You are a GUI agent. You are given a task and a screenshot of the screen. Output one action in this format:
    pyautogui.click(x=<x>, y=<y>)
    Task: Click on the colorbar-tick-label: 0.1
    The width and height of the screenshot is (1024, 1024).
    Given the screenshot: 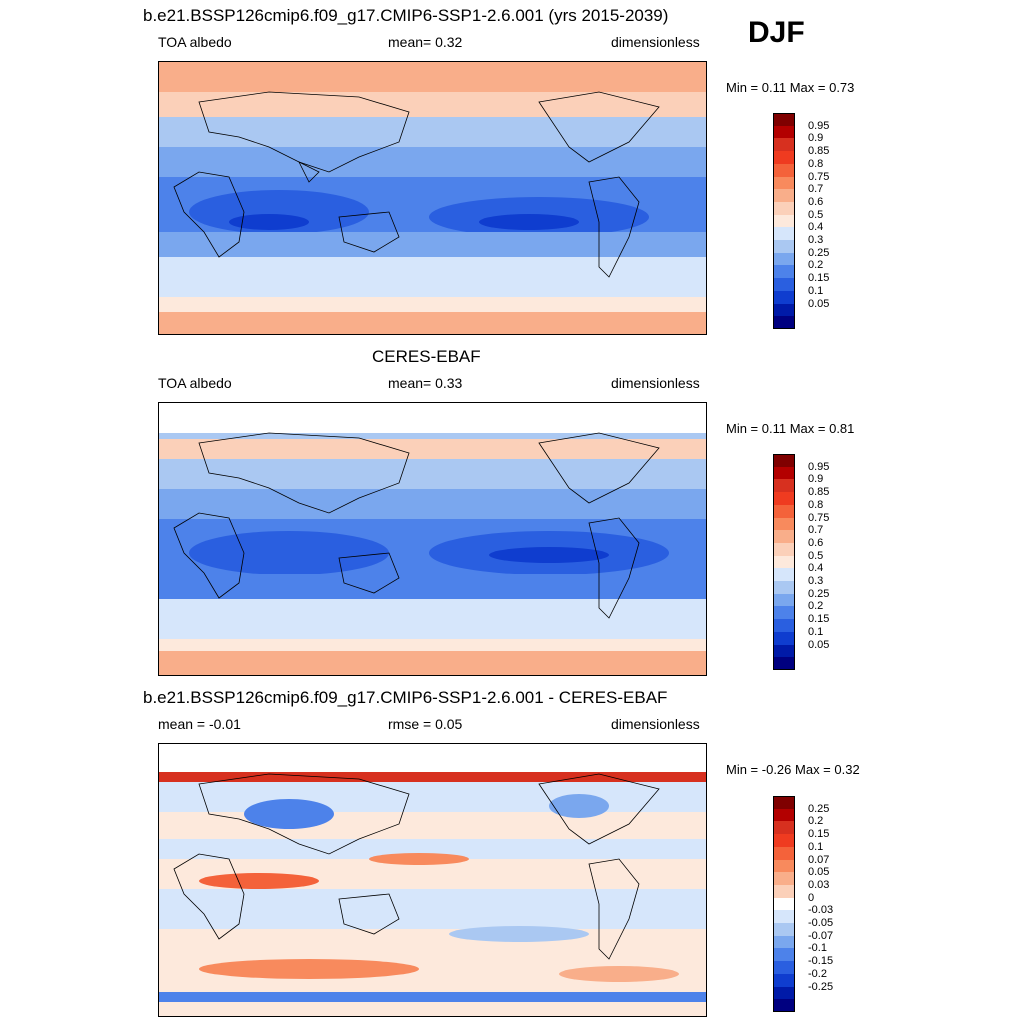 What is the action you would take?
    pyautogui.click(x=816, y=290)
    